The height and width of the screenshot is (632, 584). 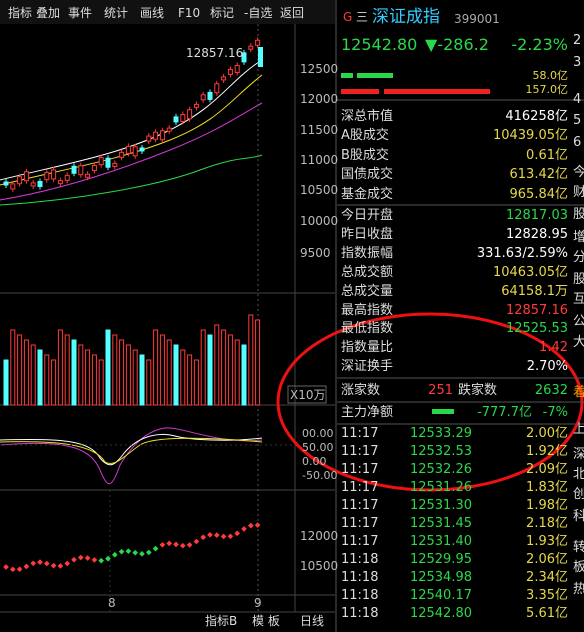 What do you see at coordinates (365, 155) in the screenshot?
I see `stat-label: B股成交` at bounding box center [365, 155].